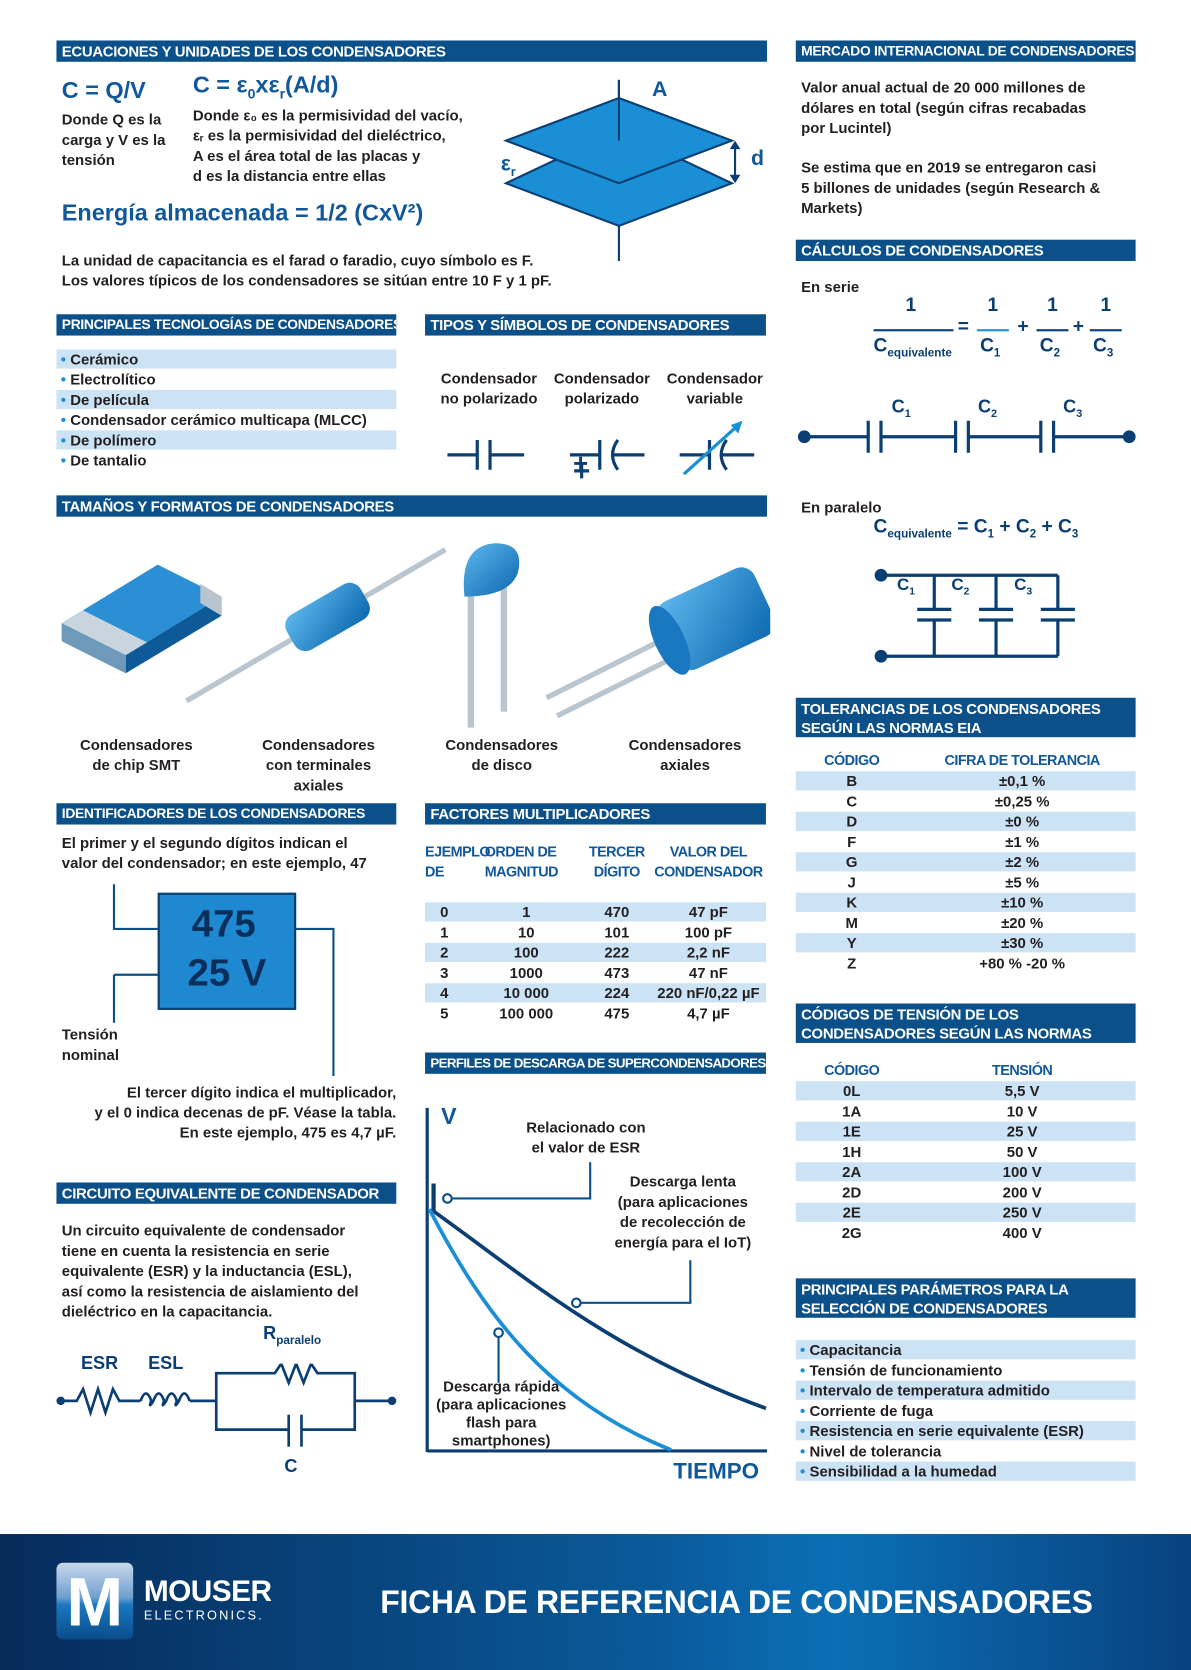  I want to click on header-line: CIFRA DE TOLERANCIA, so click(1022, 760).